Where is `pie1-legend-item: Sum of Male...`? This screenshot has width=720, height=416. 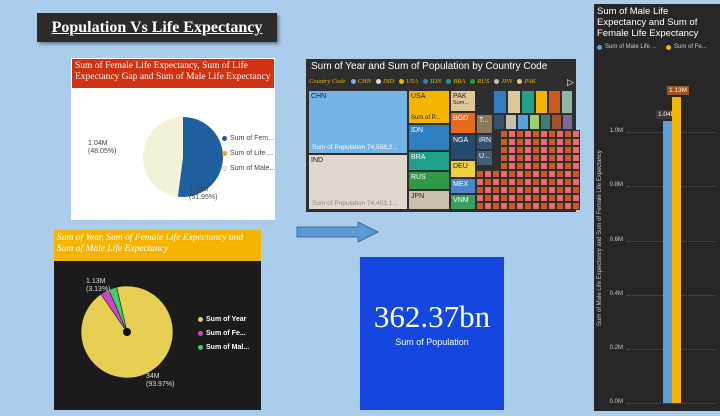 pie1-legend-item: Sum of Male... is located at coordinates (248, 168).